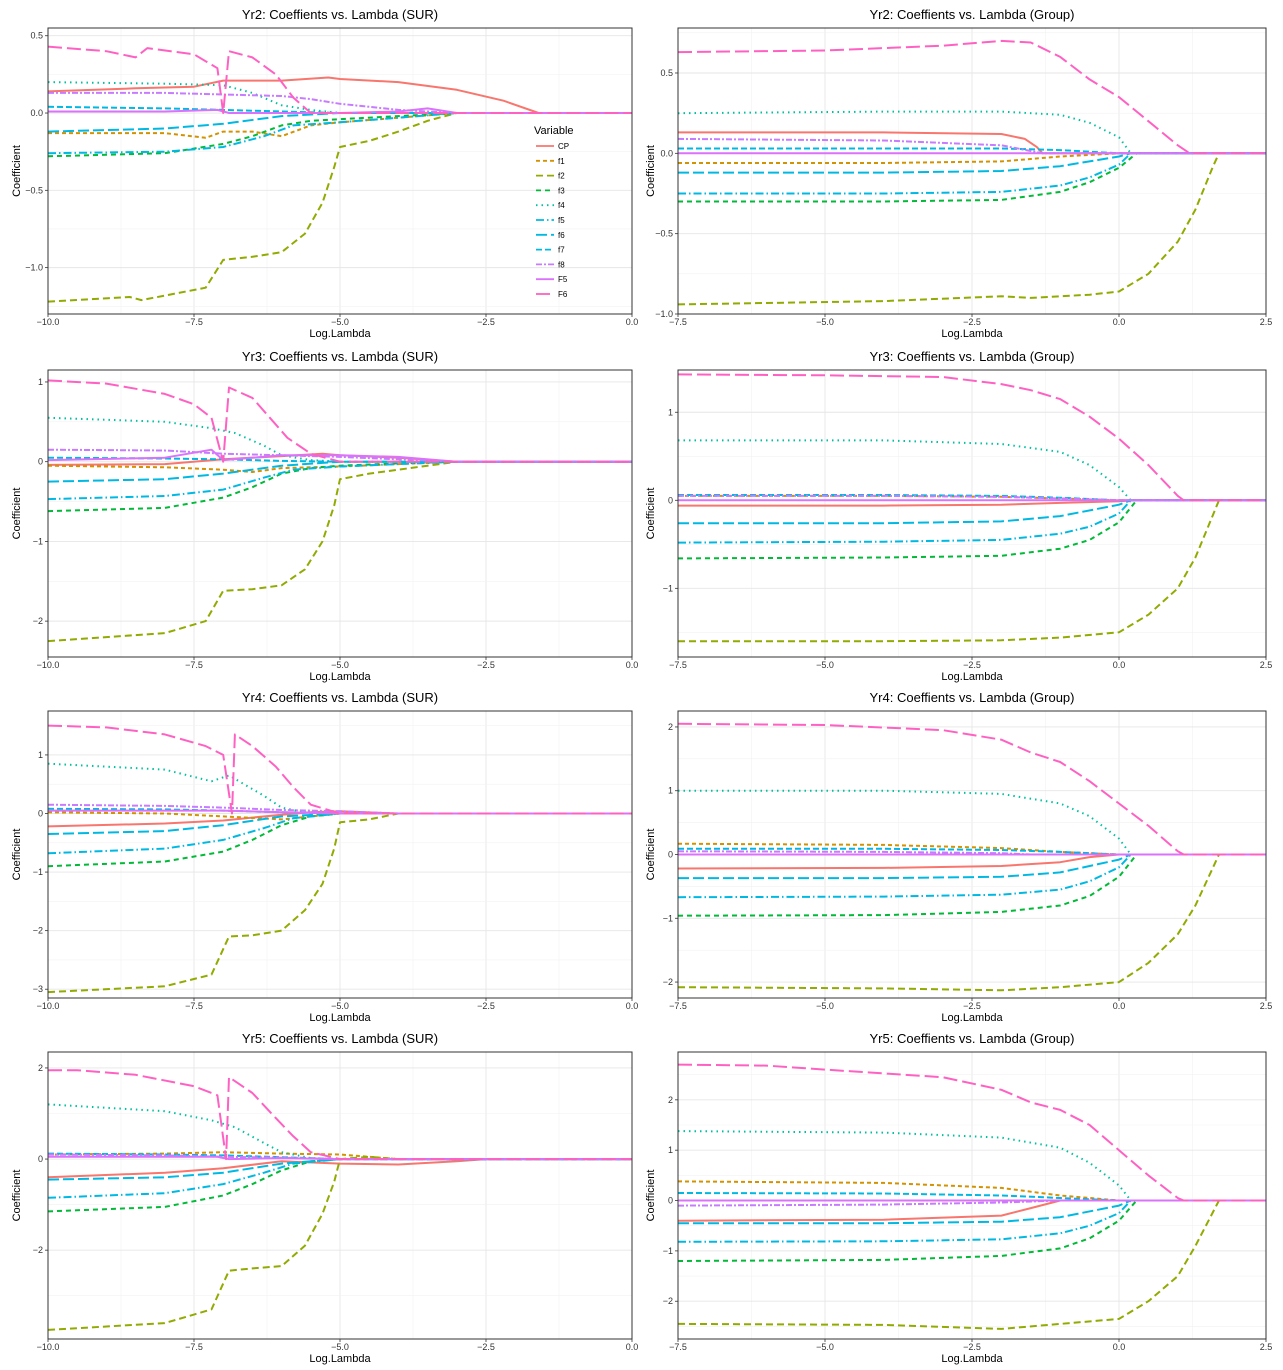 The height and width of the screenshot is (1370, 1283). I want to click on y-tick-label: −1.0, so click(34, 268).